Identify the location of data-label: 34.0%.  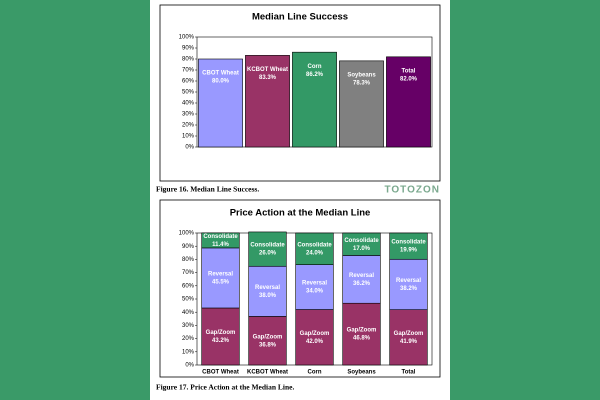
(315, 292).